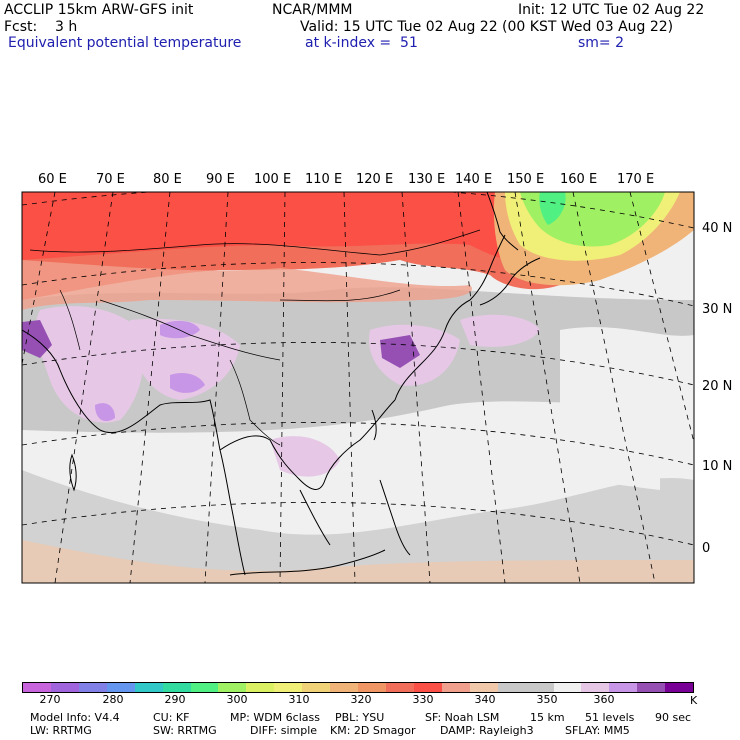 Image resolution: width=740 pixels, height=740 pixels. Describe the element at coordinates (299, 699) in the screenshot. I see `colorbar-tick-label: 310` at that location.